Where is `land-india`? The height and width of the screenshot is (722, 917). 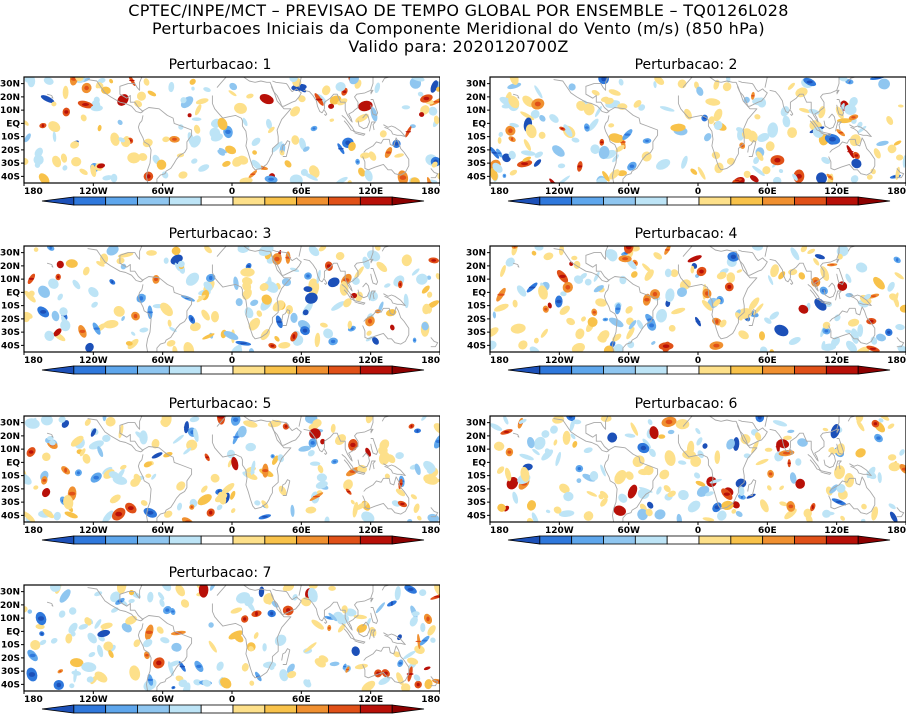 land-india is located at coordinates (336, 439).